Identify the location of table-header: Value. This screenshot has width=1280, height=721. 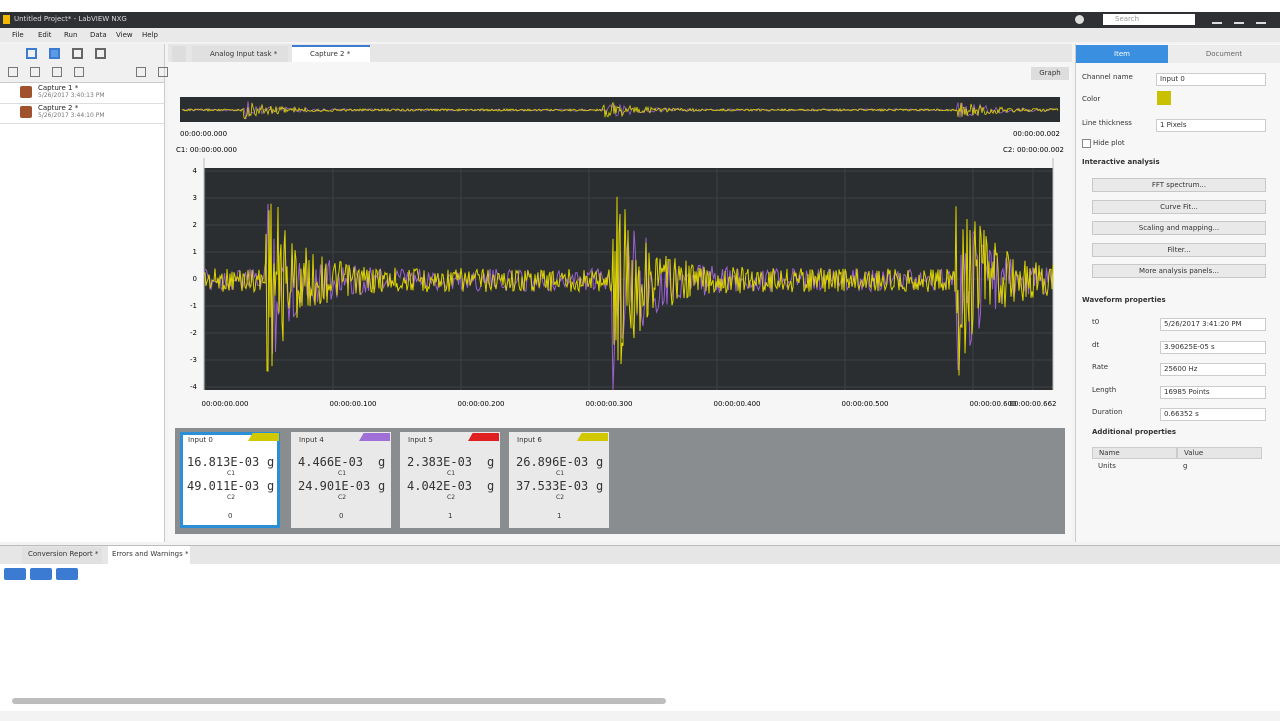
(1219, 453).